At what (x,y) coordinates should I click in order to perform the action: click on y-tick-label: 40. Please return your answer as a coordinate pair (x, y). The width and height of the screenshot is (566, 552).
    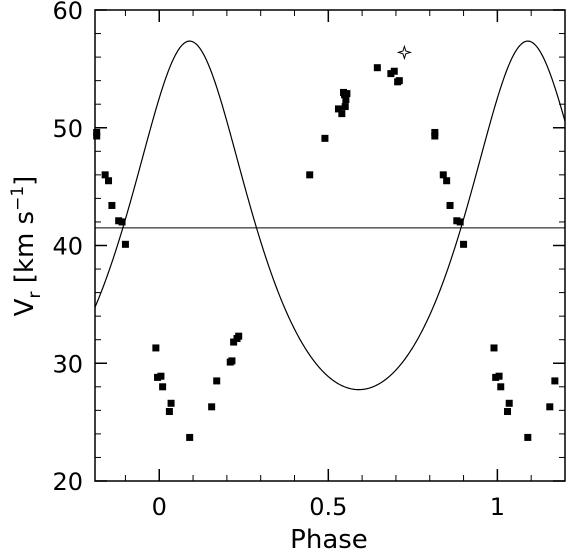
    Looking at the image, I should click on (67, 247).